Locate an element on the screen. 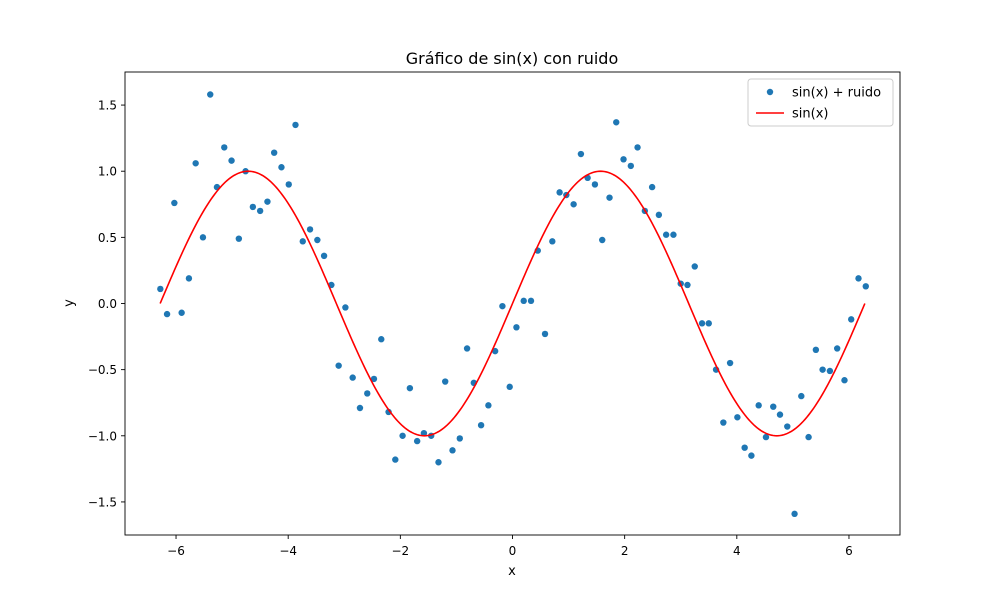  y-axis-title: y is located at coordinates (69, 303).